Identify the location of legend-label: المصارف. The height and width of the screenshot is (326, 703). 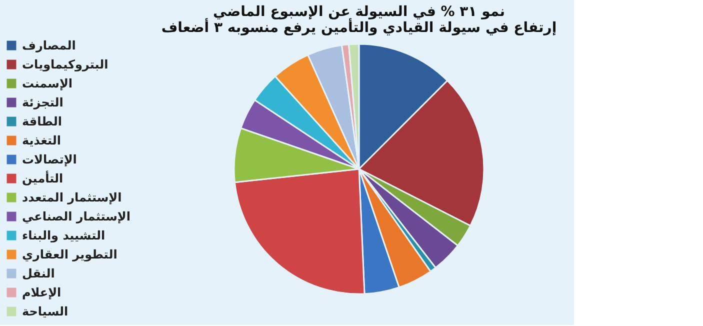
(49, 45).